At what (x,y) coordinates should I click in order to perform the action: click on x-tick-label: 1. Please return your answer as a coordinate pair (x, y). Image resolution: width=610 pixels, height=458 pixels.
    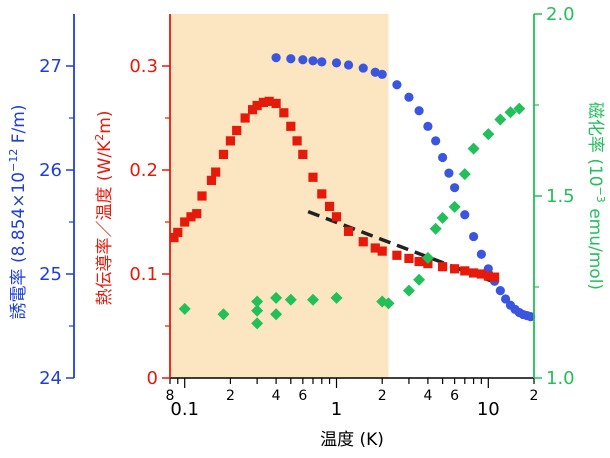
    Looking at the image, I should click on (336, 409).